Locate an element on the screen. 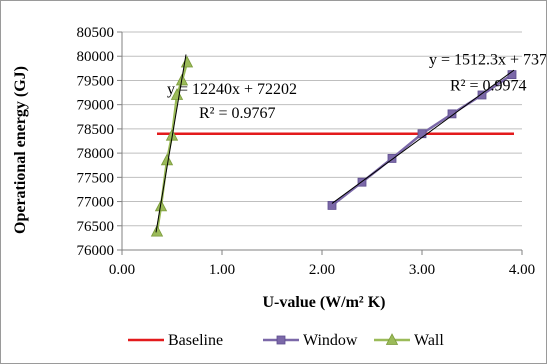  y-tick-label: 79000 is located at coordinates (96, 106).